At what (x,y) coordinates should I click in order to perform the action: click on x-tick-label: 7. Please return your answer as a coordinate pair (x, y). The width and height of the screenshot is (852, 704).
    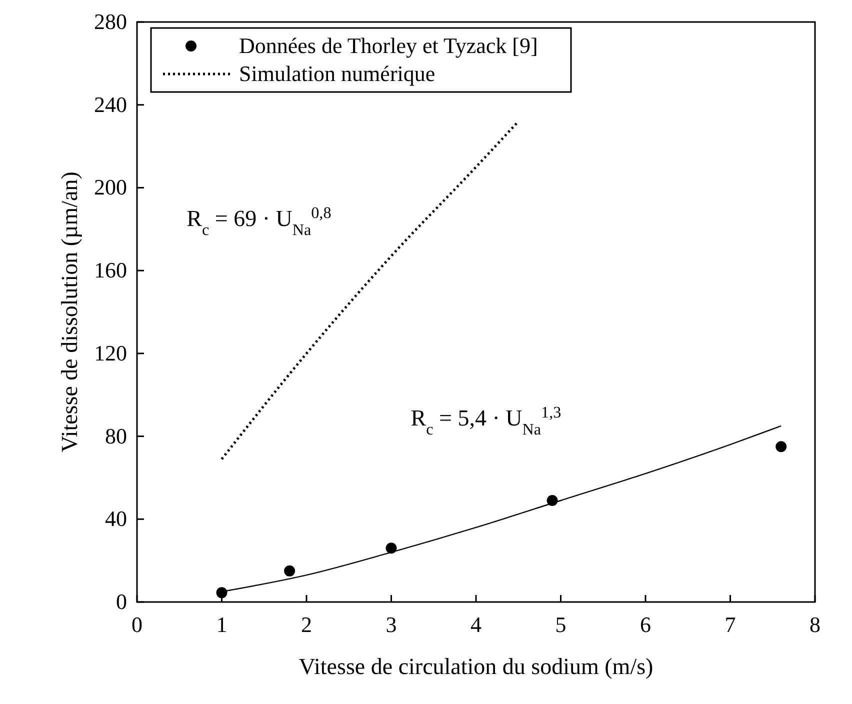
    Looking at the image, I should click on (730, 624).